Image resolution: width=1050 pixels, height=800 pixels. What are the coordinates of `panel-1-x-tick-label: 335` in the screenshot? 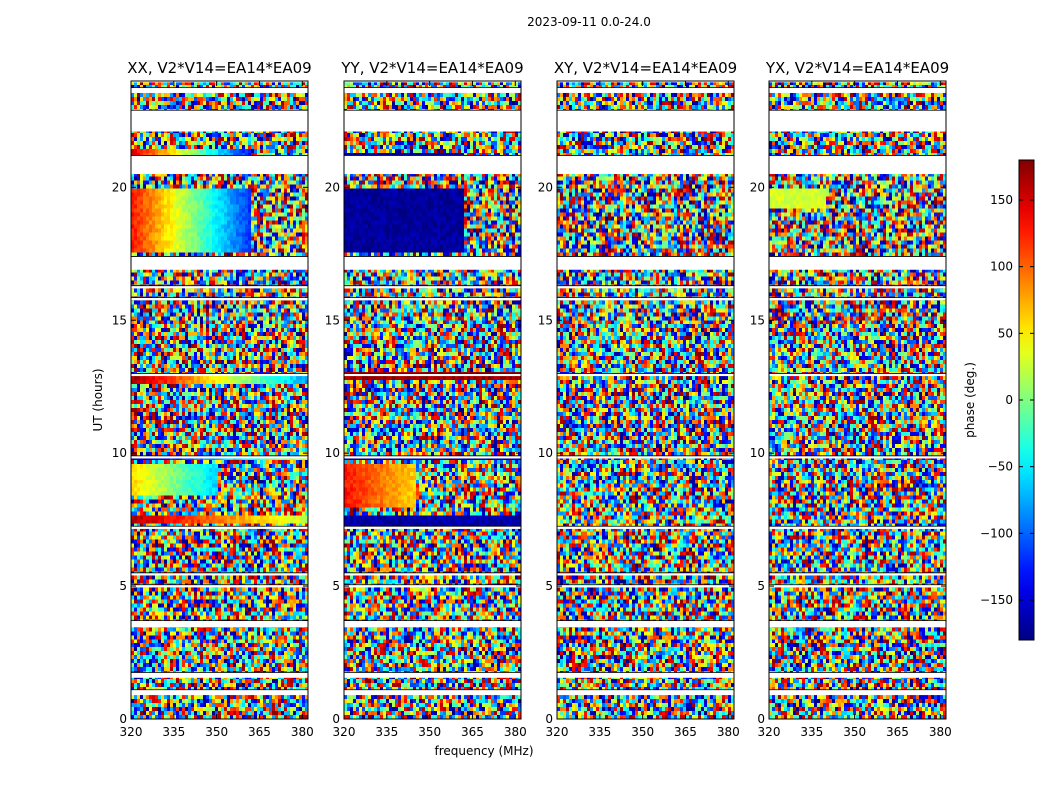 It's located at (173, 732).